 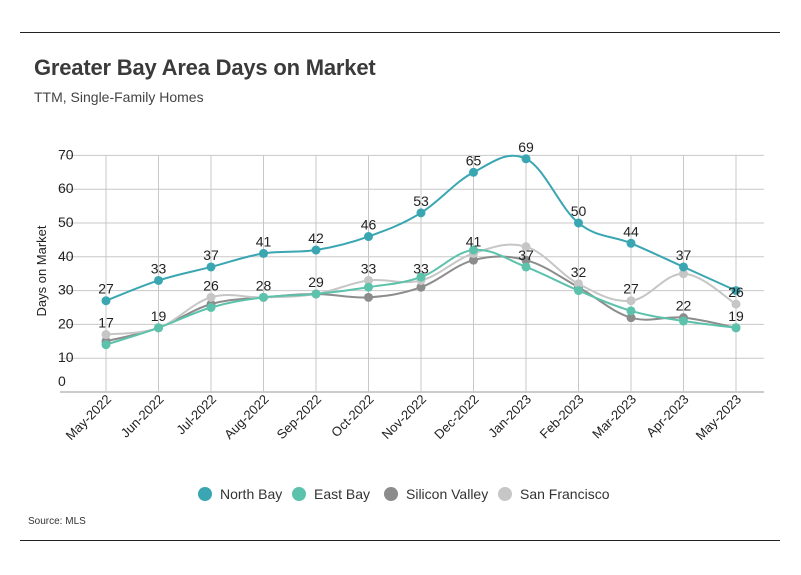 I want to click on data-label-east-bay: 19, so click(x=736, y=316).